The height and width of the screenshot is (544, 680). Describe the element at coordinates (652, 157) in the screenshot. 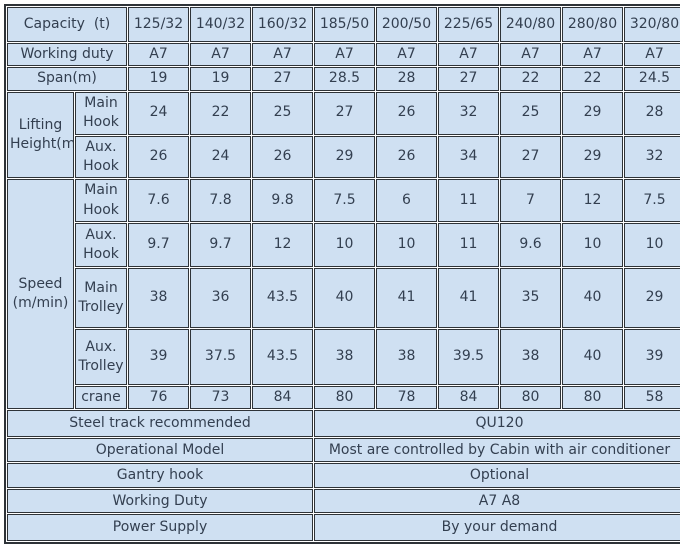

I see `lifting-aux-hook-value-cell: 32` at that location.